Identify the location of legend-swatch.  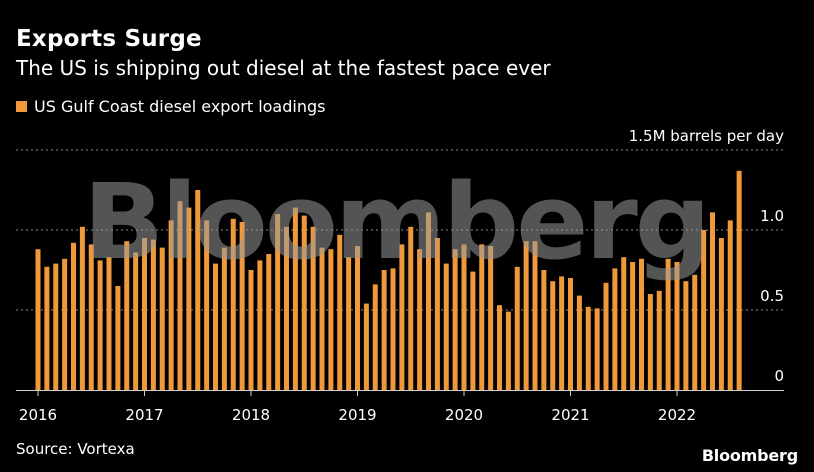
(21, 106).